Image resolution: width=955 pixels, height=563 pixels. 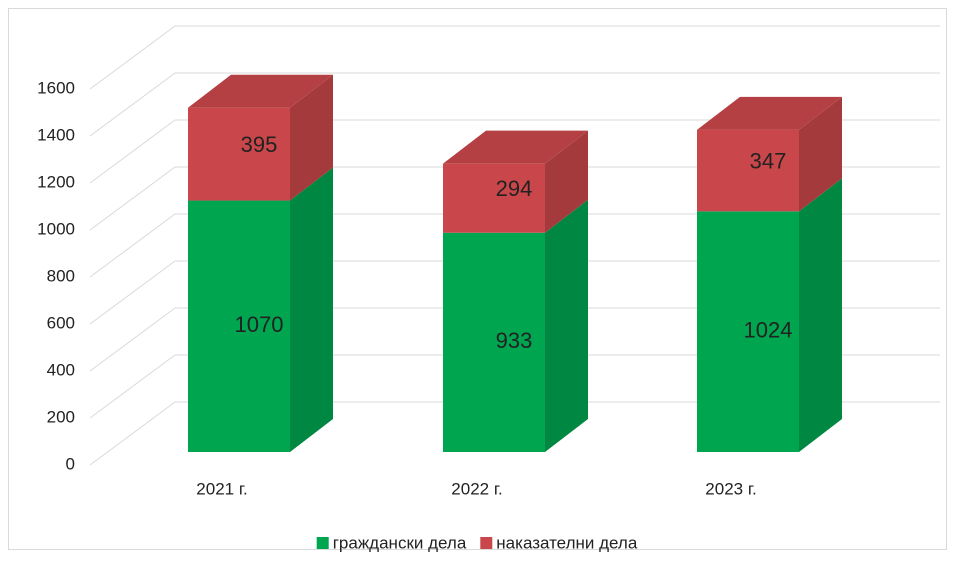 I want to click on y-tick-label: 400, so click(x=61, y=369).